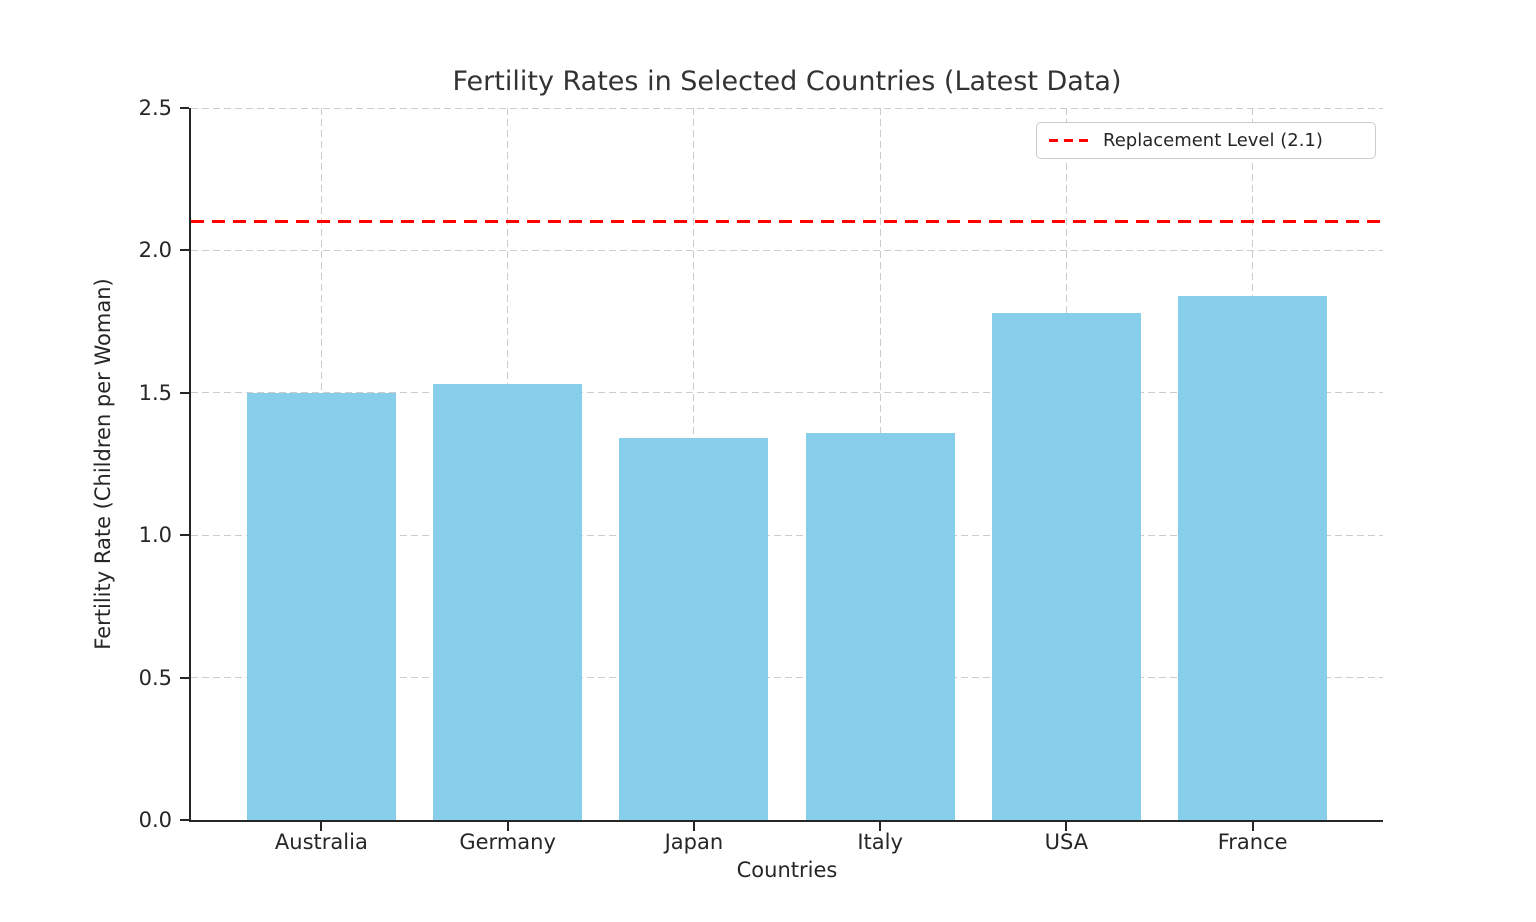  Describe the element at coordinates (321, 606) in the screenshot. I see `bar-australia` at that location.